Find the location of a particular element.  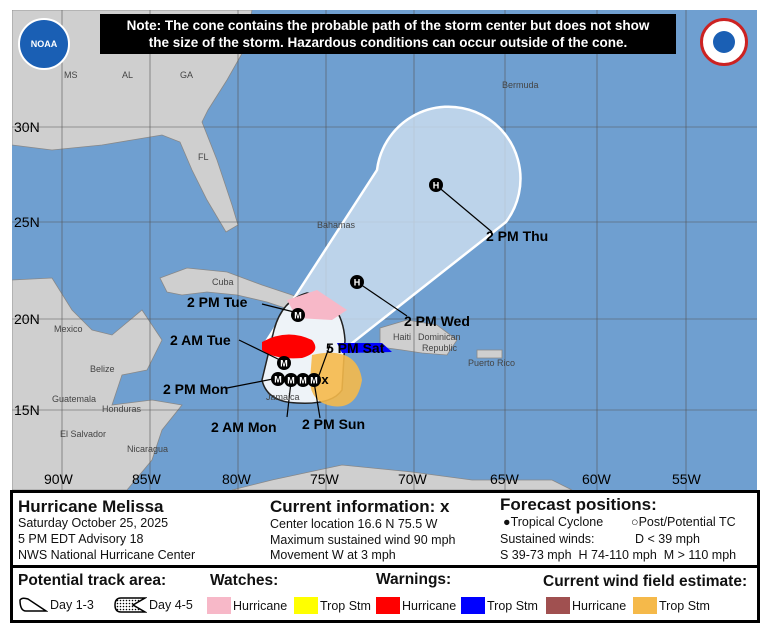

svg-text: Honduras is located at coordinates (122, 409).